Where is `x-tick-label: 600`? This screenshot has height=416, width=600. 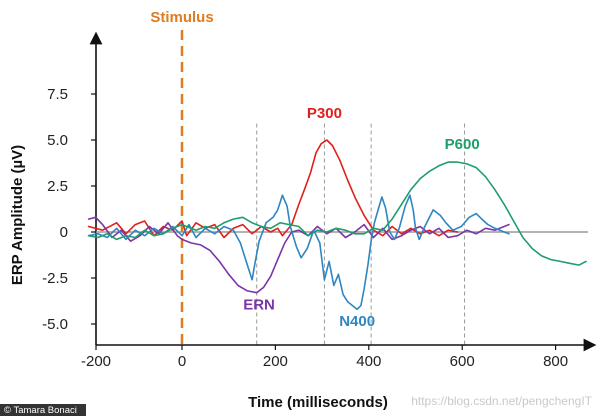
x-tick-label: 600 is located at coordinates (462, 361).